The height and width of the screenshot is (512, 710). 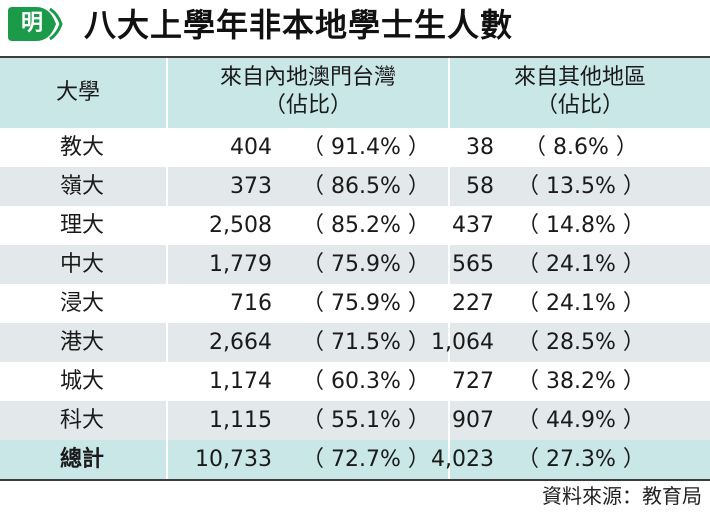 What do you see at coordinates (579, 77) in the screenshot?
I see `header-other-line1: 來自其他地區` at bounding box center [579, 77].